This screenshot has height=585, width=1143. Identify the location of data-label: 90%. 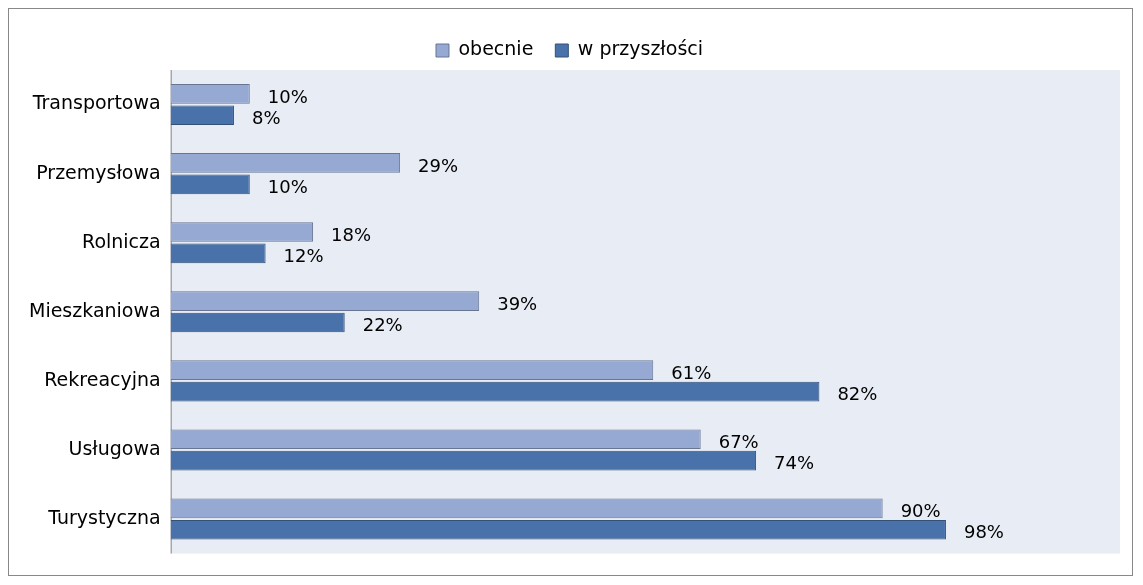
(920, 511).